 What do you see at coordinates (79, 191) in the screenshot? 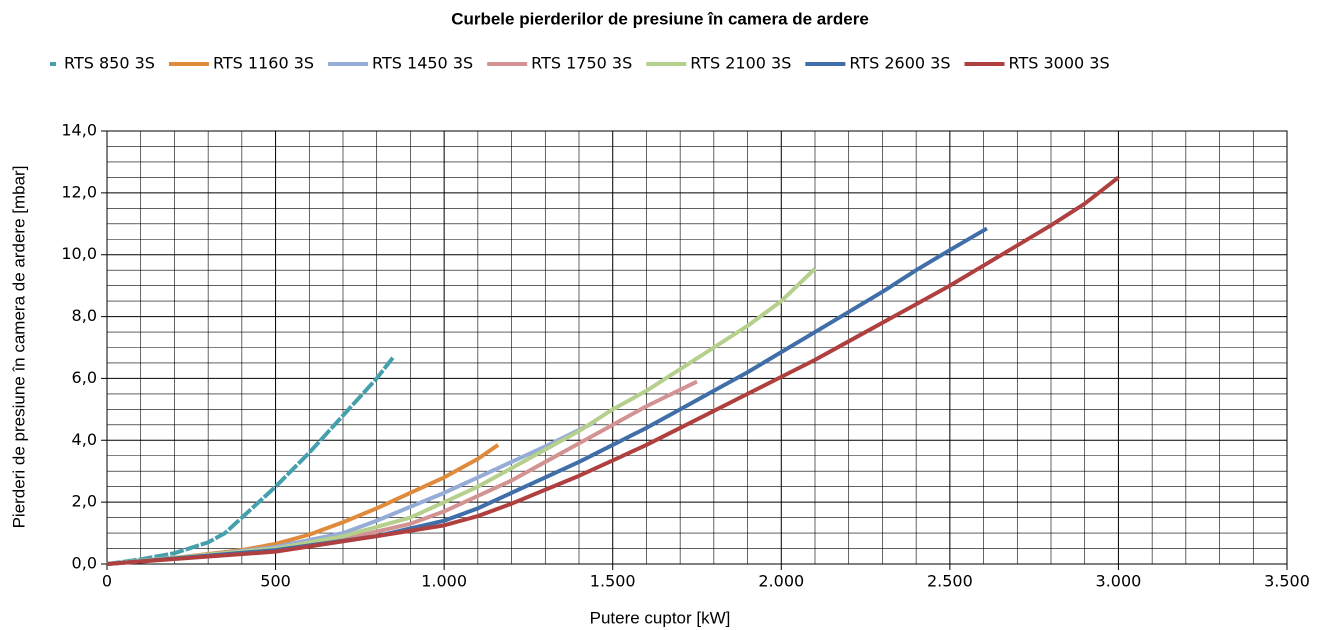
I see `y-tick-label: 12,0` at bounding box center [79, 191].